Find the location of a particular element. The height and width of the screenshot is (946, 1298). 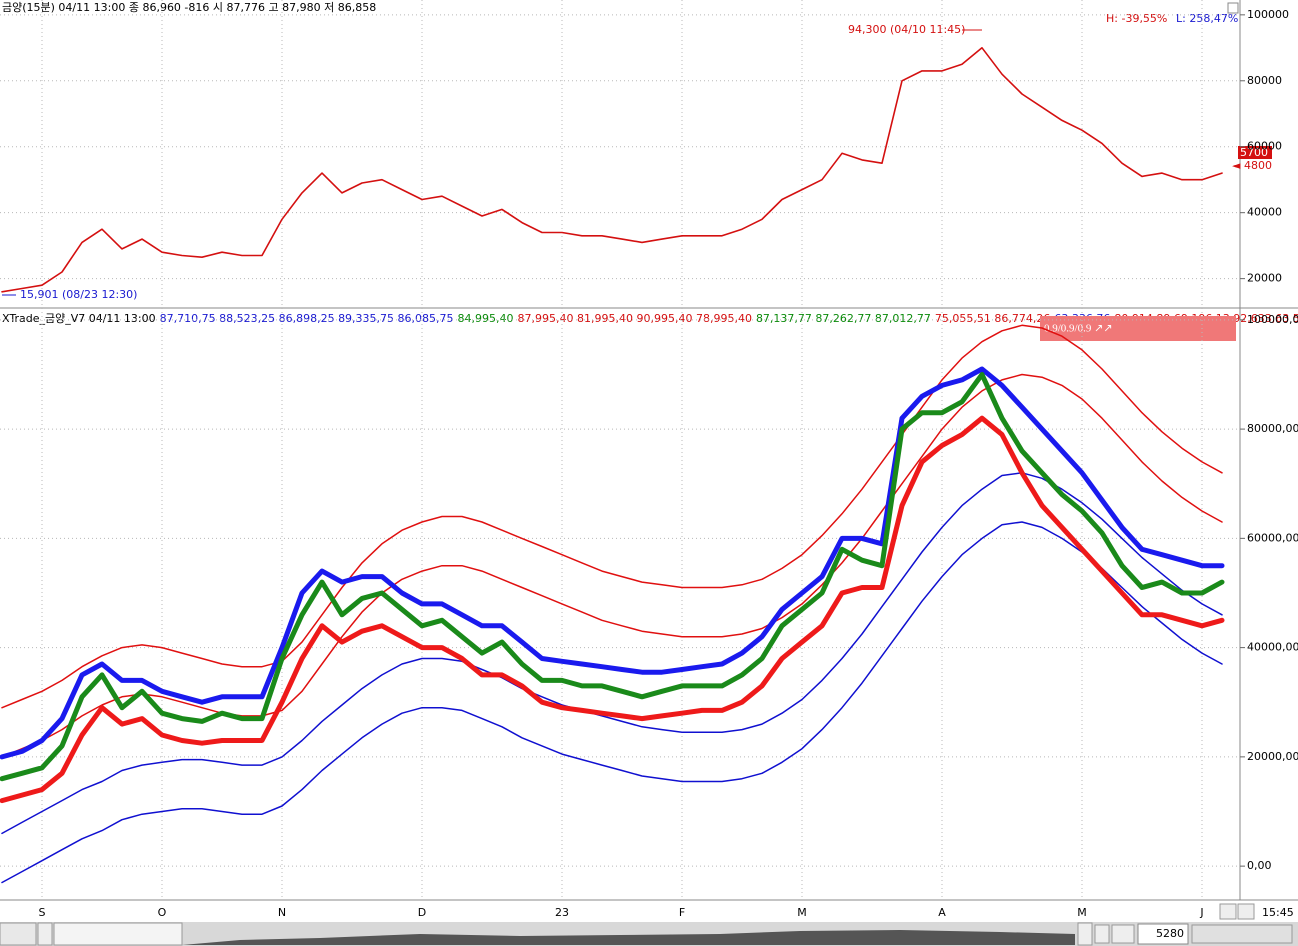

x-tick-label: F is located at coordinates (682, 912).